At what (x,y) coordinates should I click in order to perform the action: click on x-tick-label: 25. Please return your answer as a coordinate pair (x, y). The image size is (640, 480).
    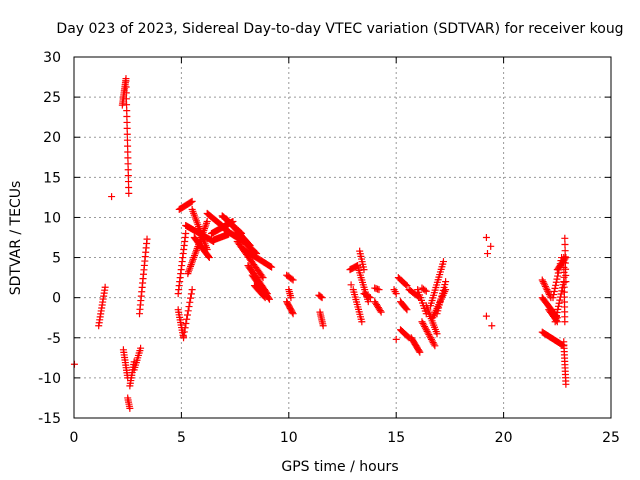
    Looking at the image, I should click on (611, 438).